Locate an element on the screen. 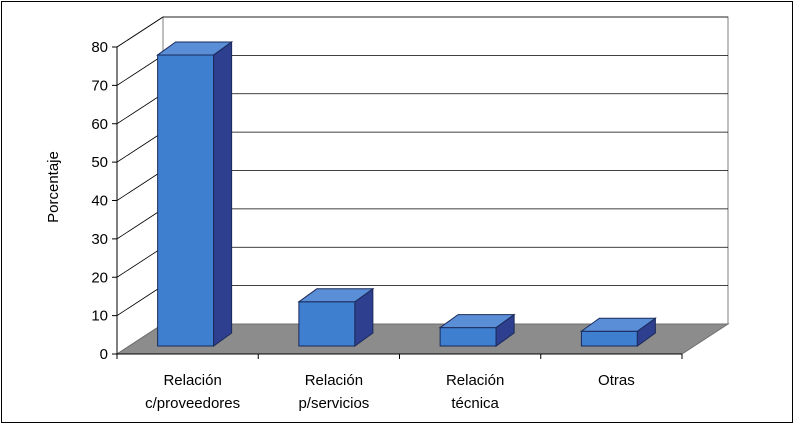 This screenshot has width=794, height=424. y-tick-label: 10 is located at coordinates (99, 316).